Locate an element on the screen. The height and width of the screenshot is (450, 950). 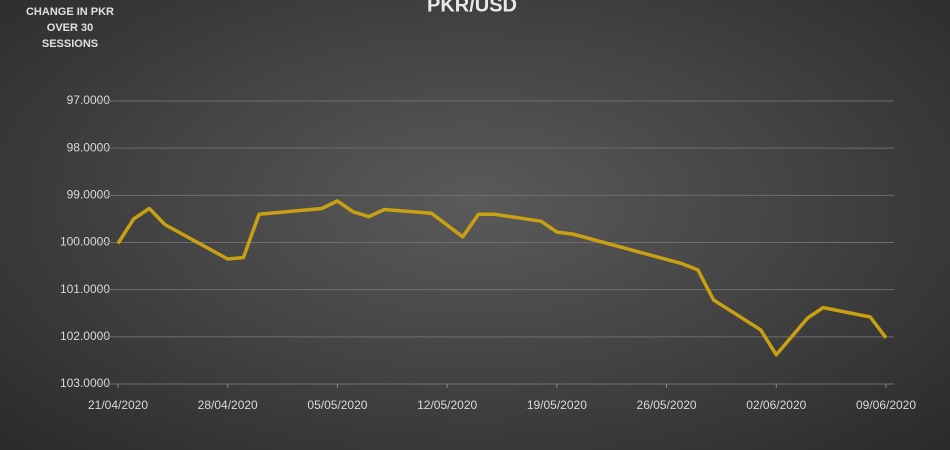
chart-title: PKR/USD is located at coordinates (472, 8).